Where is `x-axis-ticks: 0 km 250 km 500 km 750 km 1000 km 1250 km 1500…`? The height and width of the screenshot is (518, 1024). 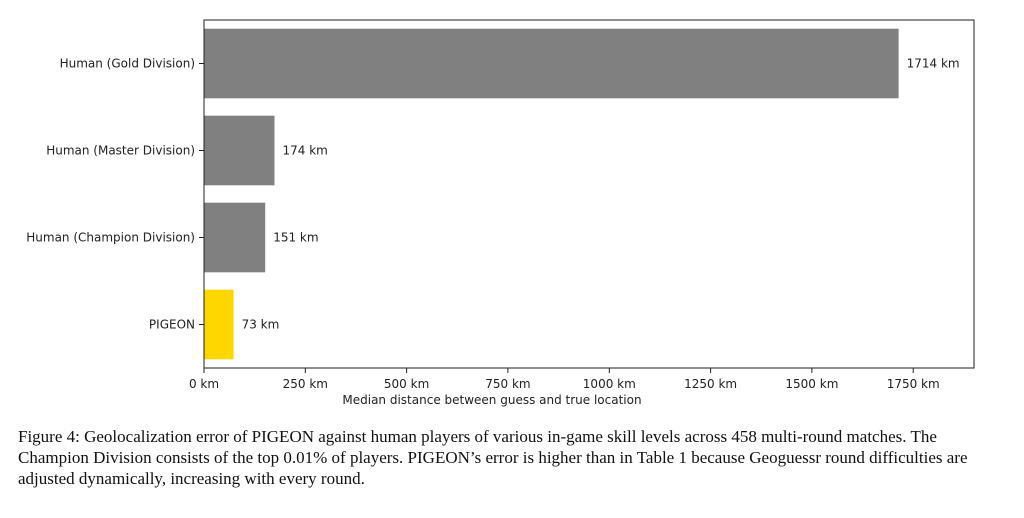
x-axis-ticks: 0 km 250 km 500 km 750 km 1000 km 1250 km 1500… is located at coordinates (564, 379).